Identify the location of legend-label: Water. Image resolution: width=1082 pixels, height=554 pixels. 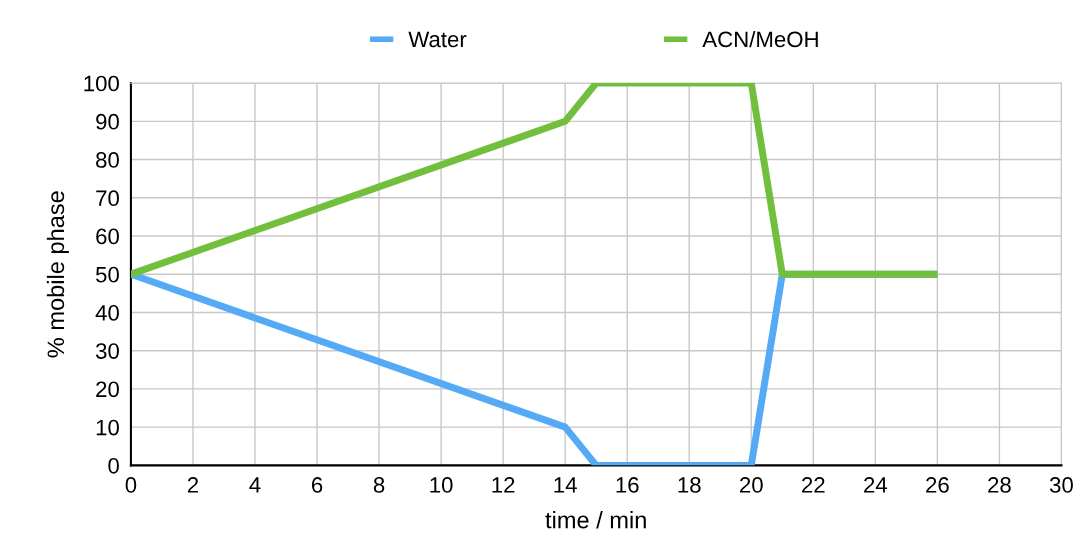
(437, 39).